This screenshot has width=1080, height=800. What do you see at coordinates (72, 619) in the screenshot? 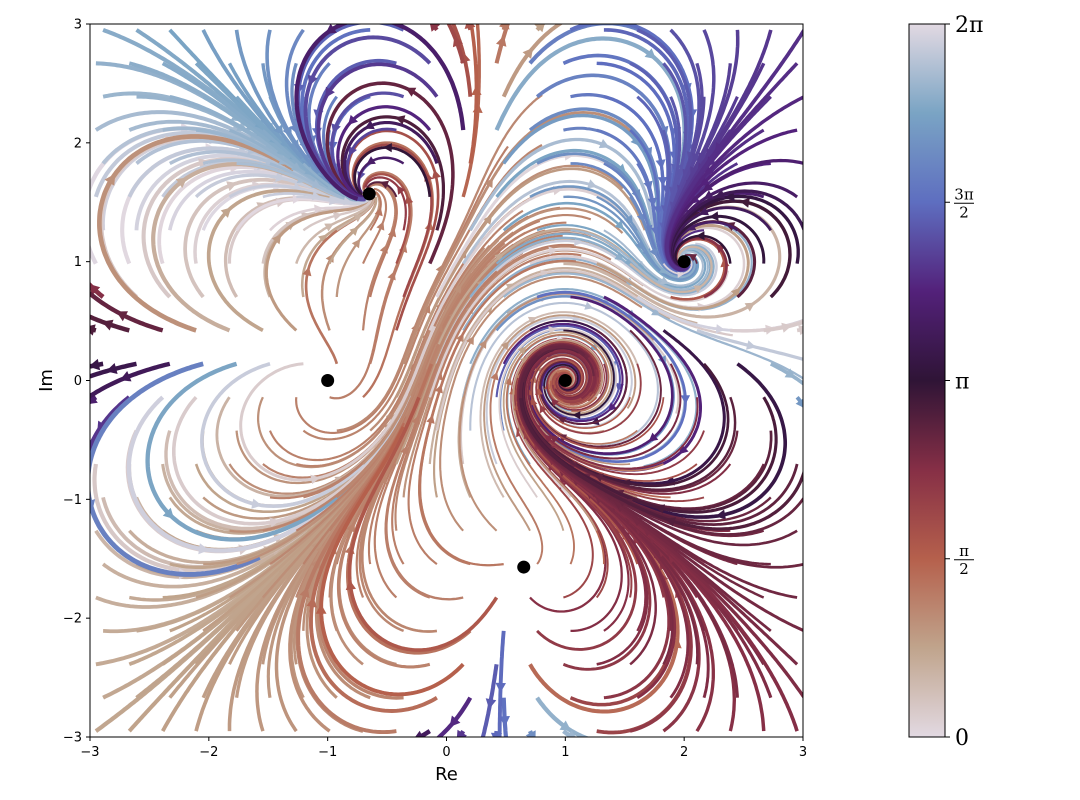
I see `y-tick-label: −2` at bounding box center [72, 619].